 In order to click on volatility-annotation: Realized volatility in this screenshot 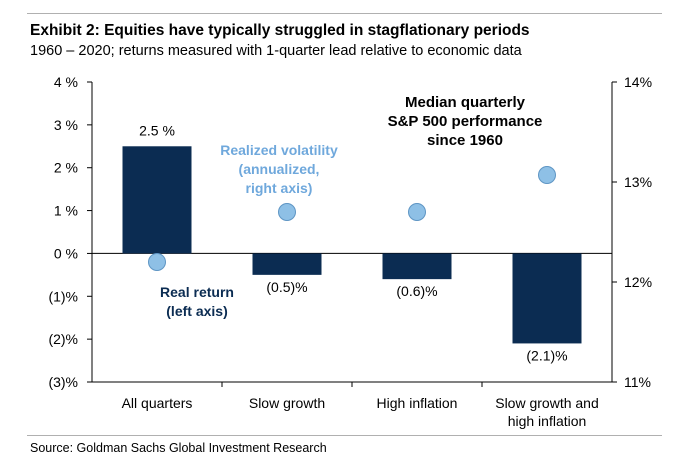, I will do `click(279, 150)`.